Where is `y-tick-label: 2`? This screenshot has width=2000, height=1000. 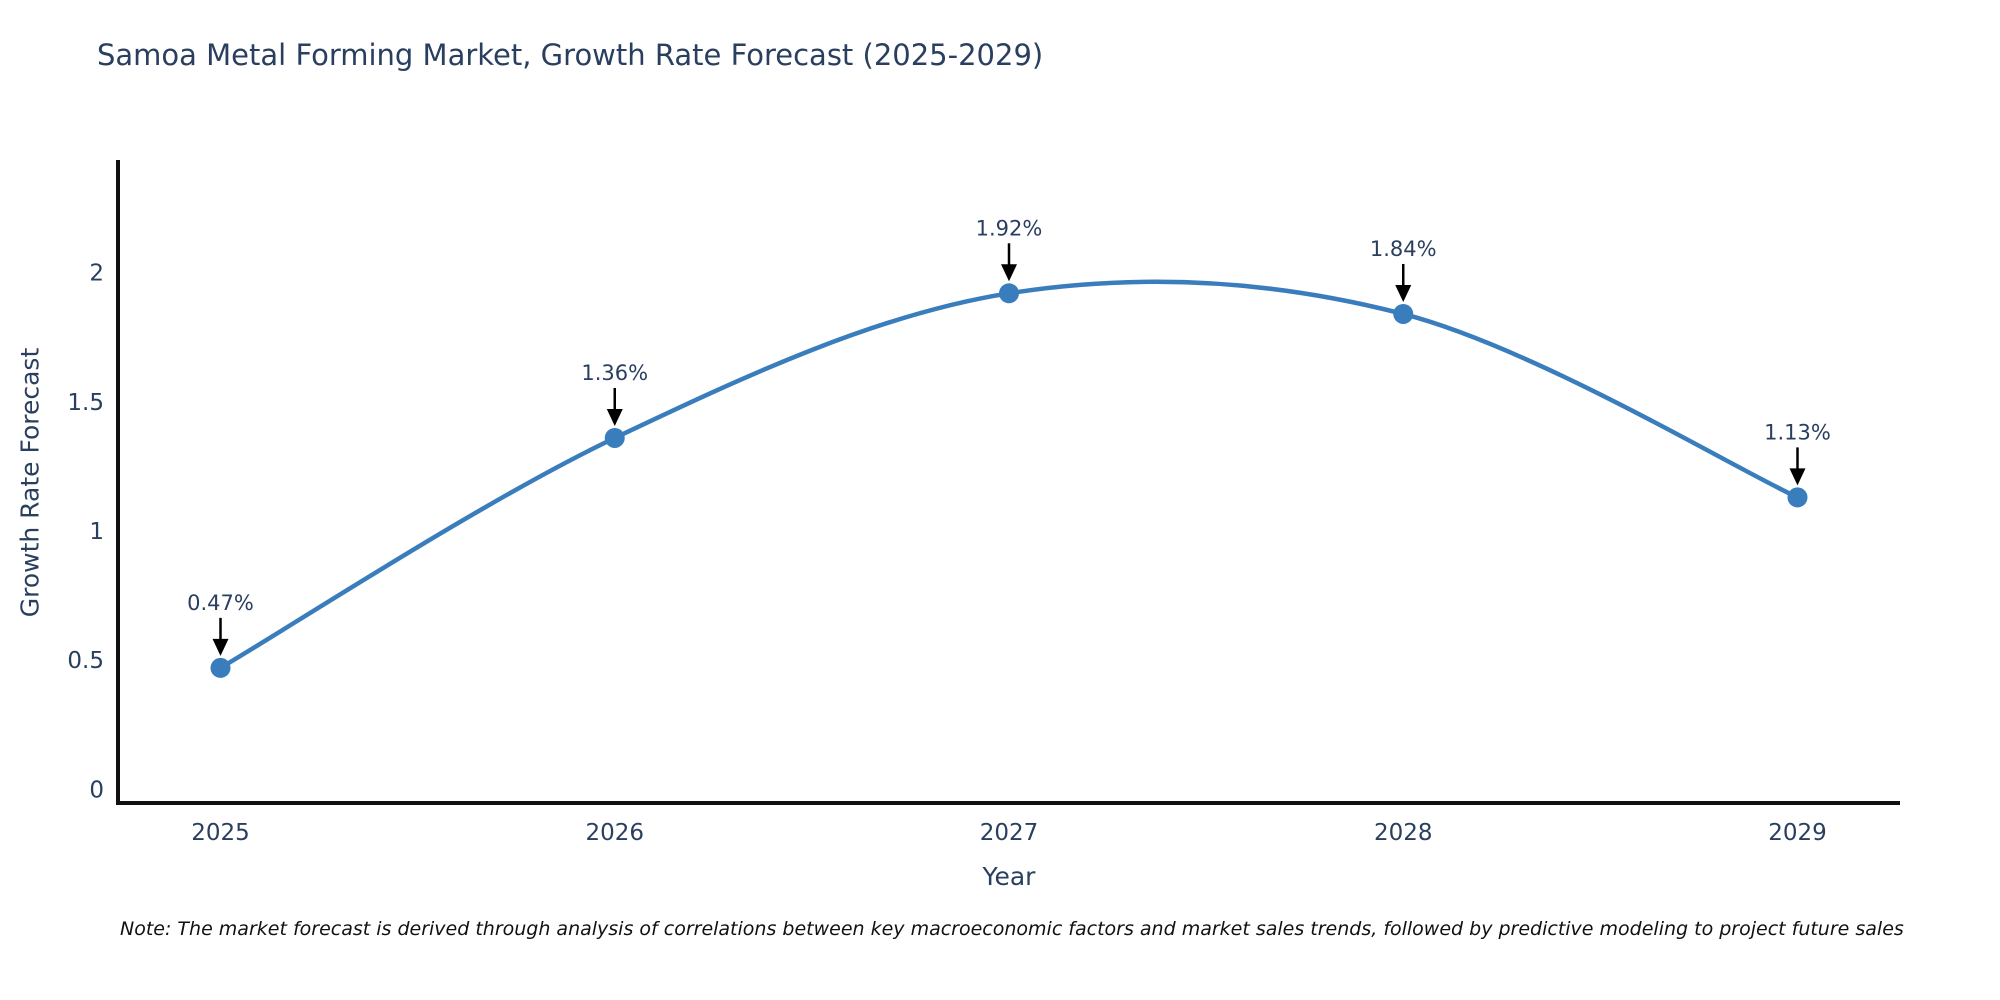
y-tick-label: 2 is located at coordinates (96, 274).